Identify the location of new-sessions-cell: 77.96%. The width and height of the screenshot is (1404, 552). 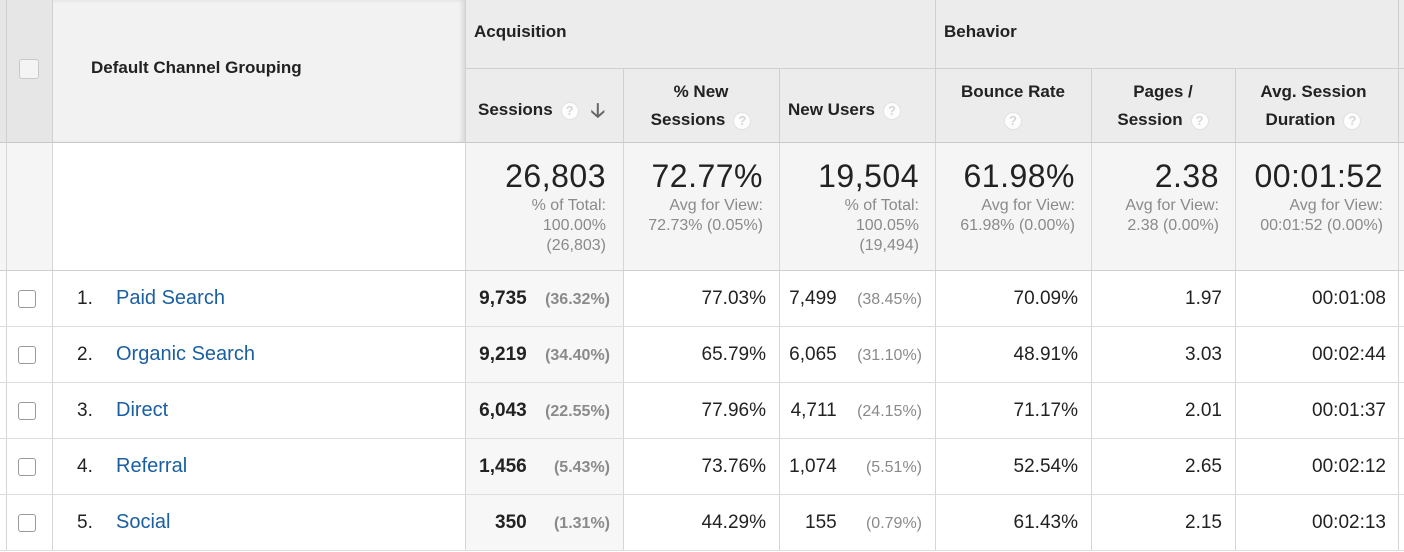
(733, 410).